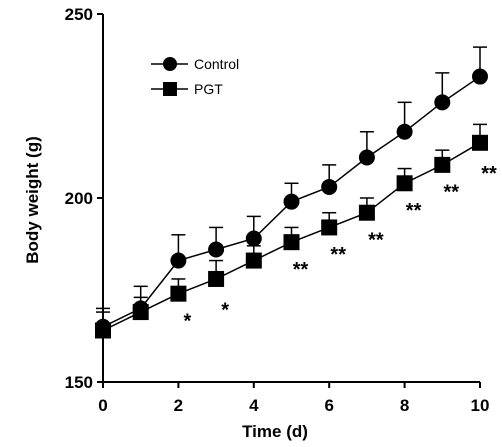  I want to click on legend-pgt-label: PGT, so click(208, 89).